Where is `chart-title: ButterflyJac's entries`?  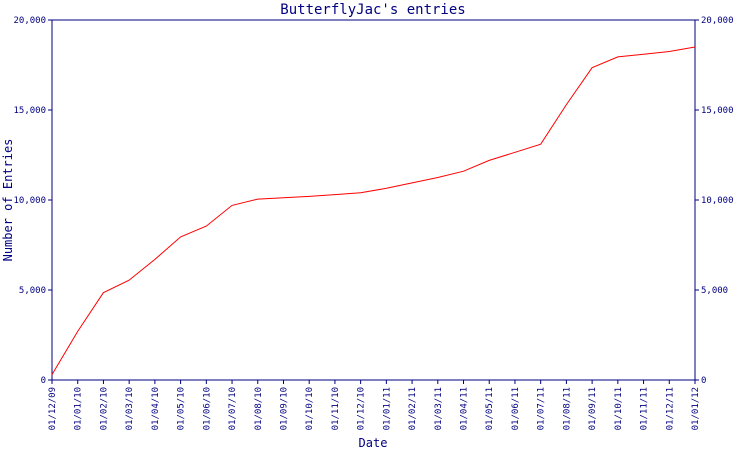
chart-title: ButterflyJac's entries is located at coordinates (372, 10).